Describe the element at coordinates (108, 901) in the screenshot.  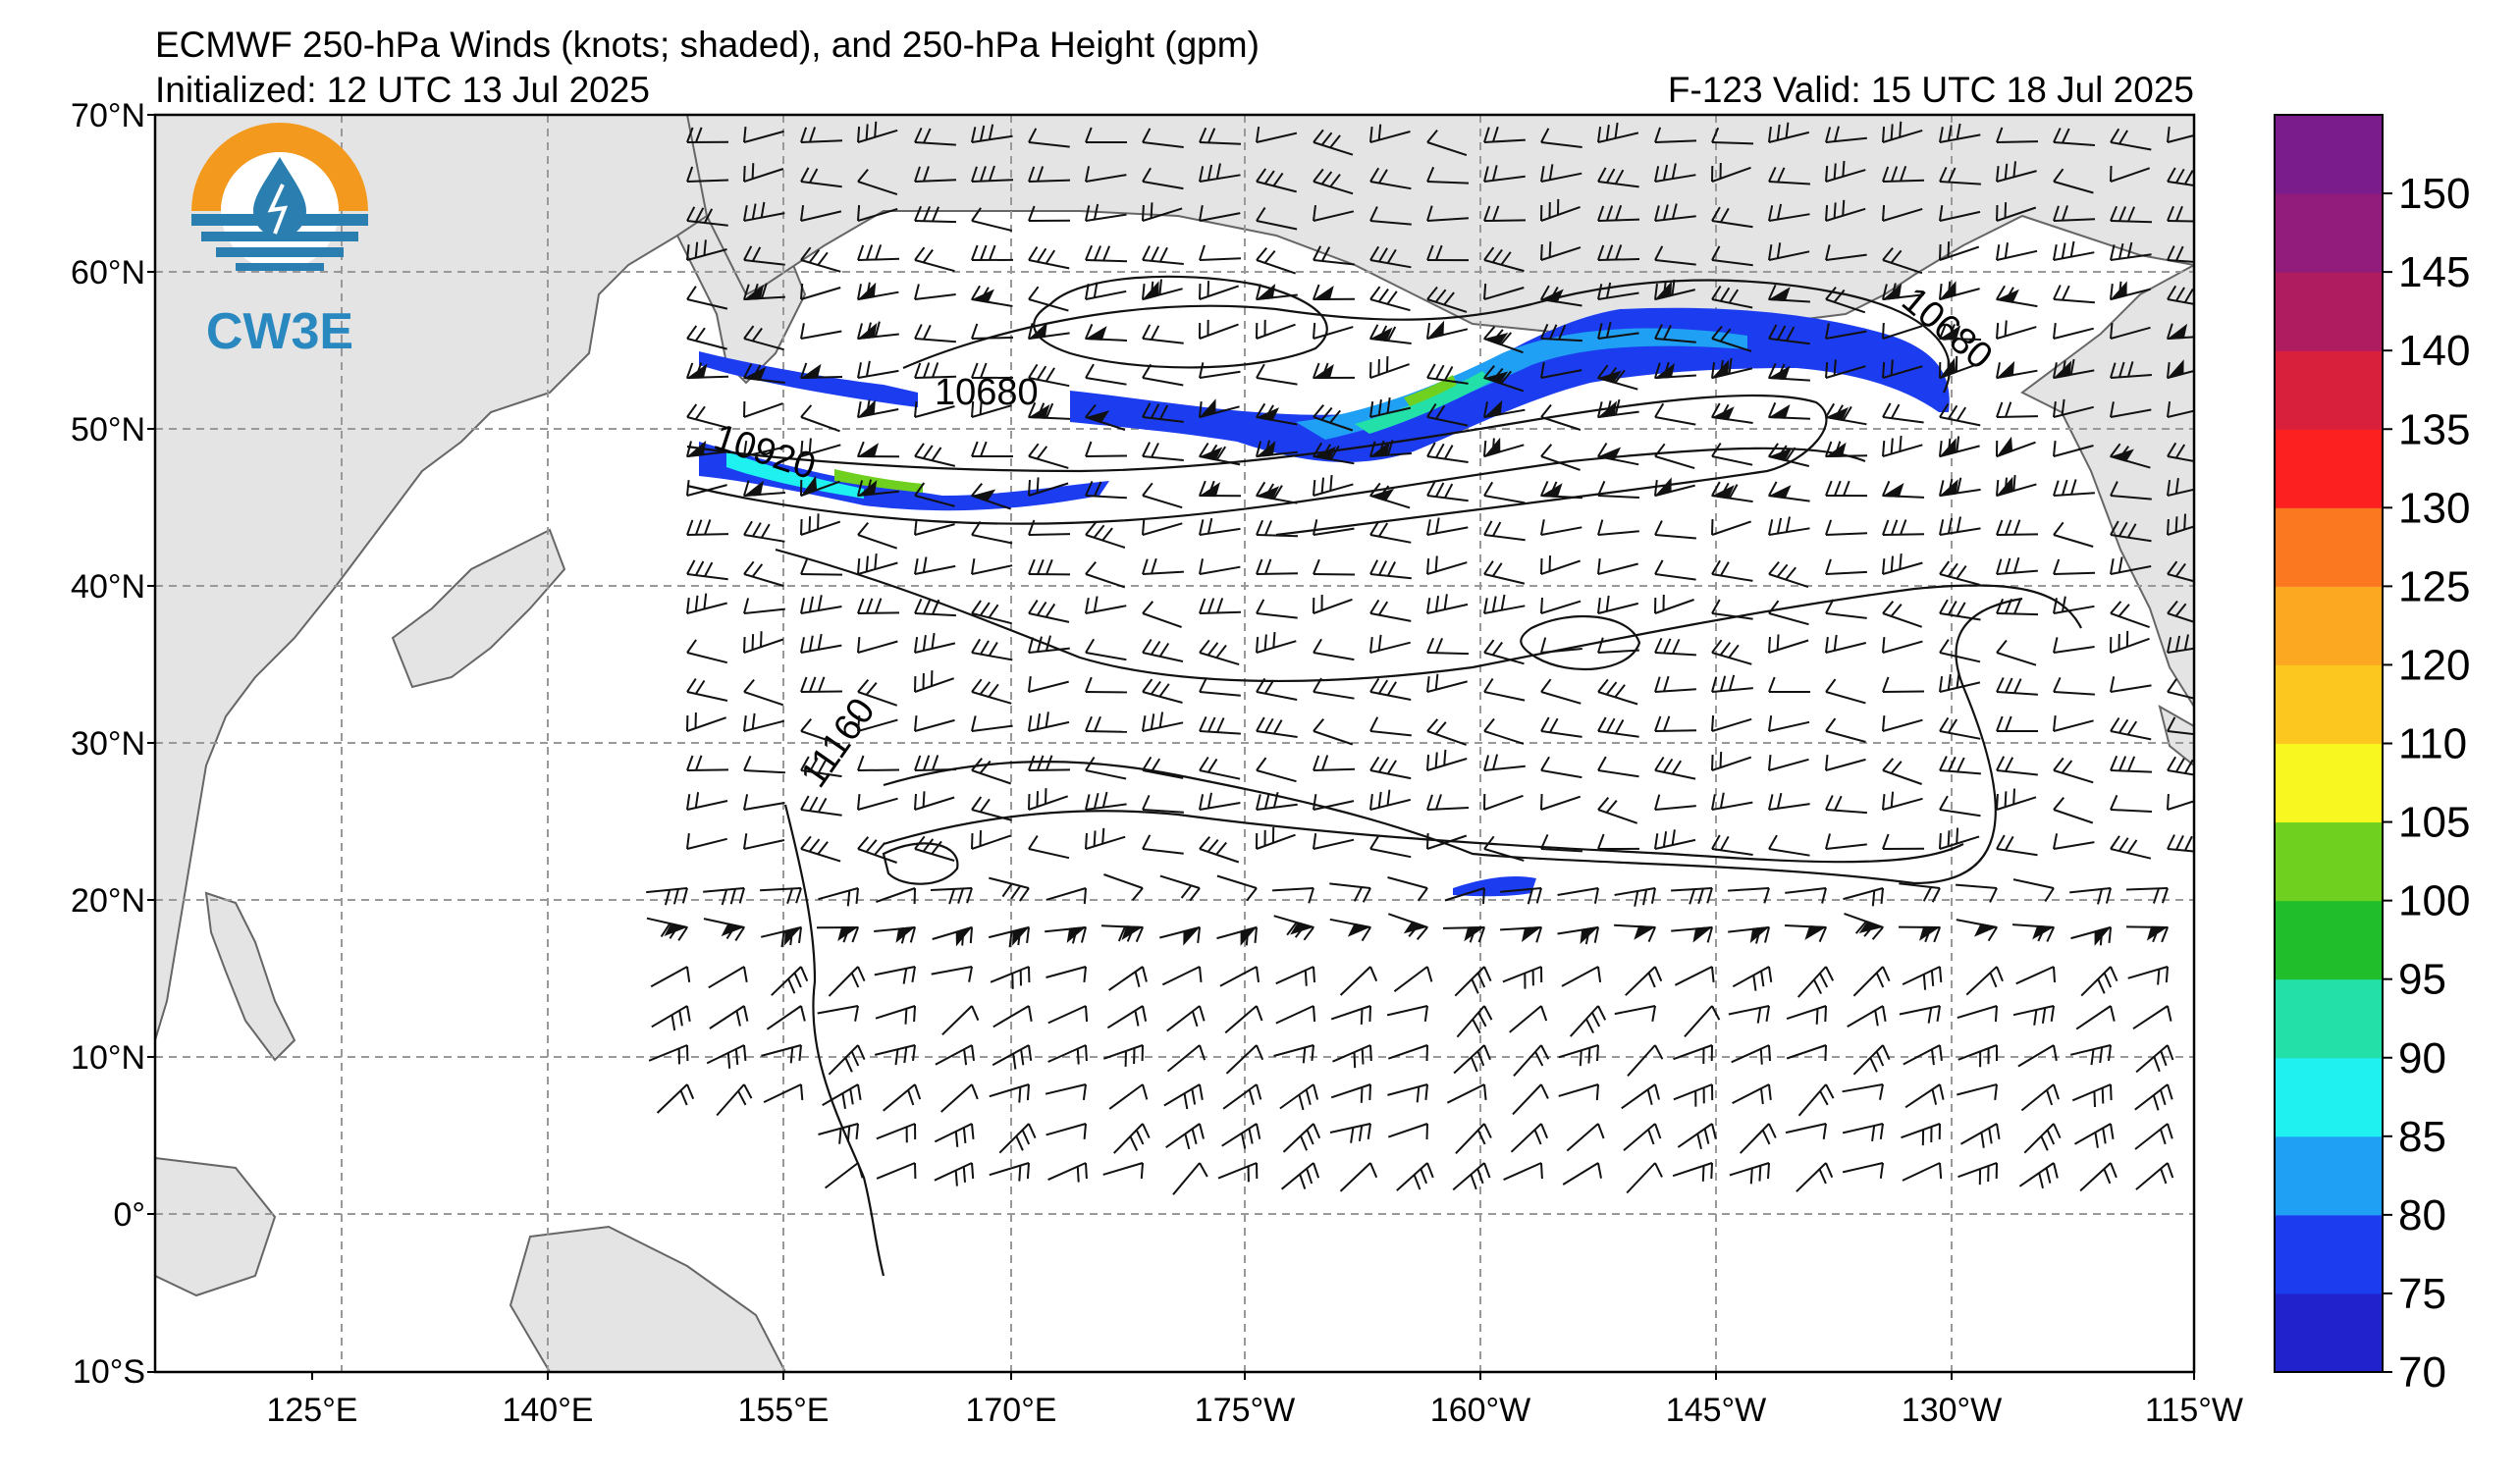
I see `lat-label: 20°N` at that location.